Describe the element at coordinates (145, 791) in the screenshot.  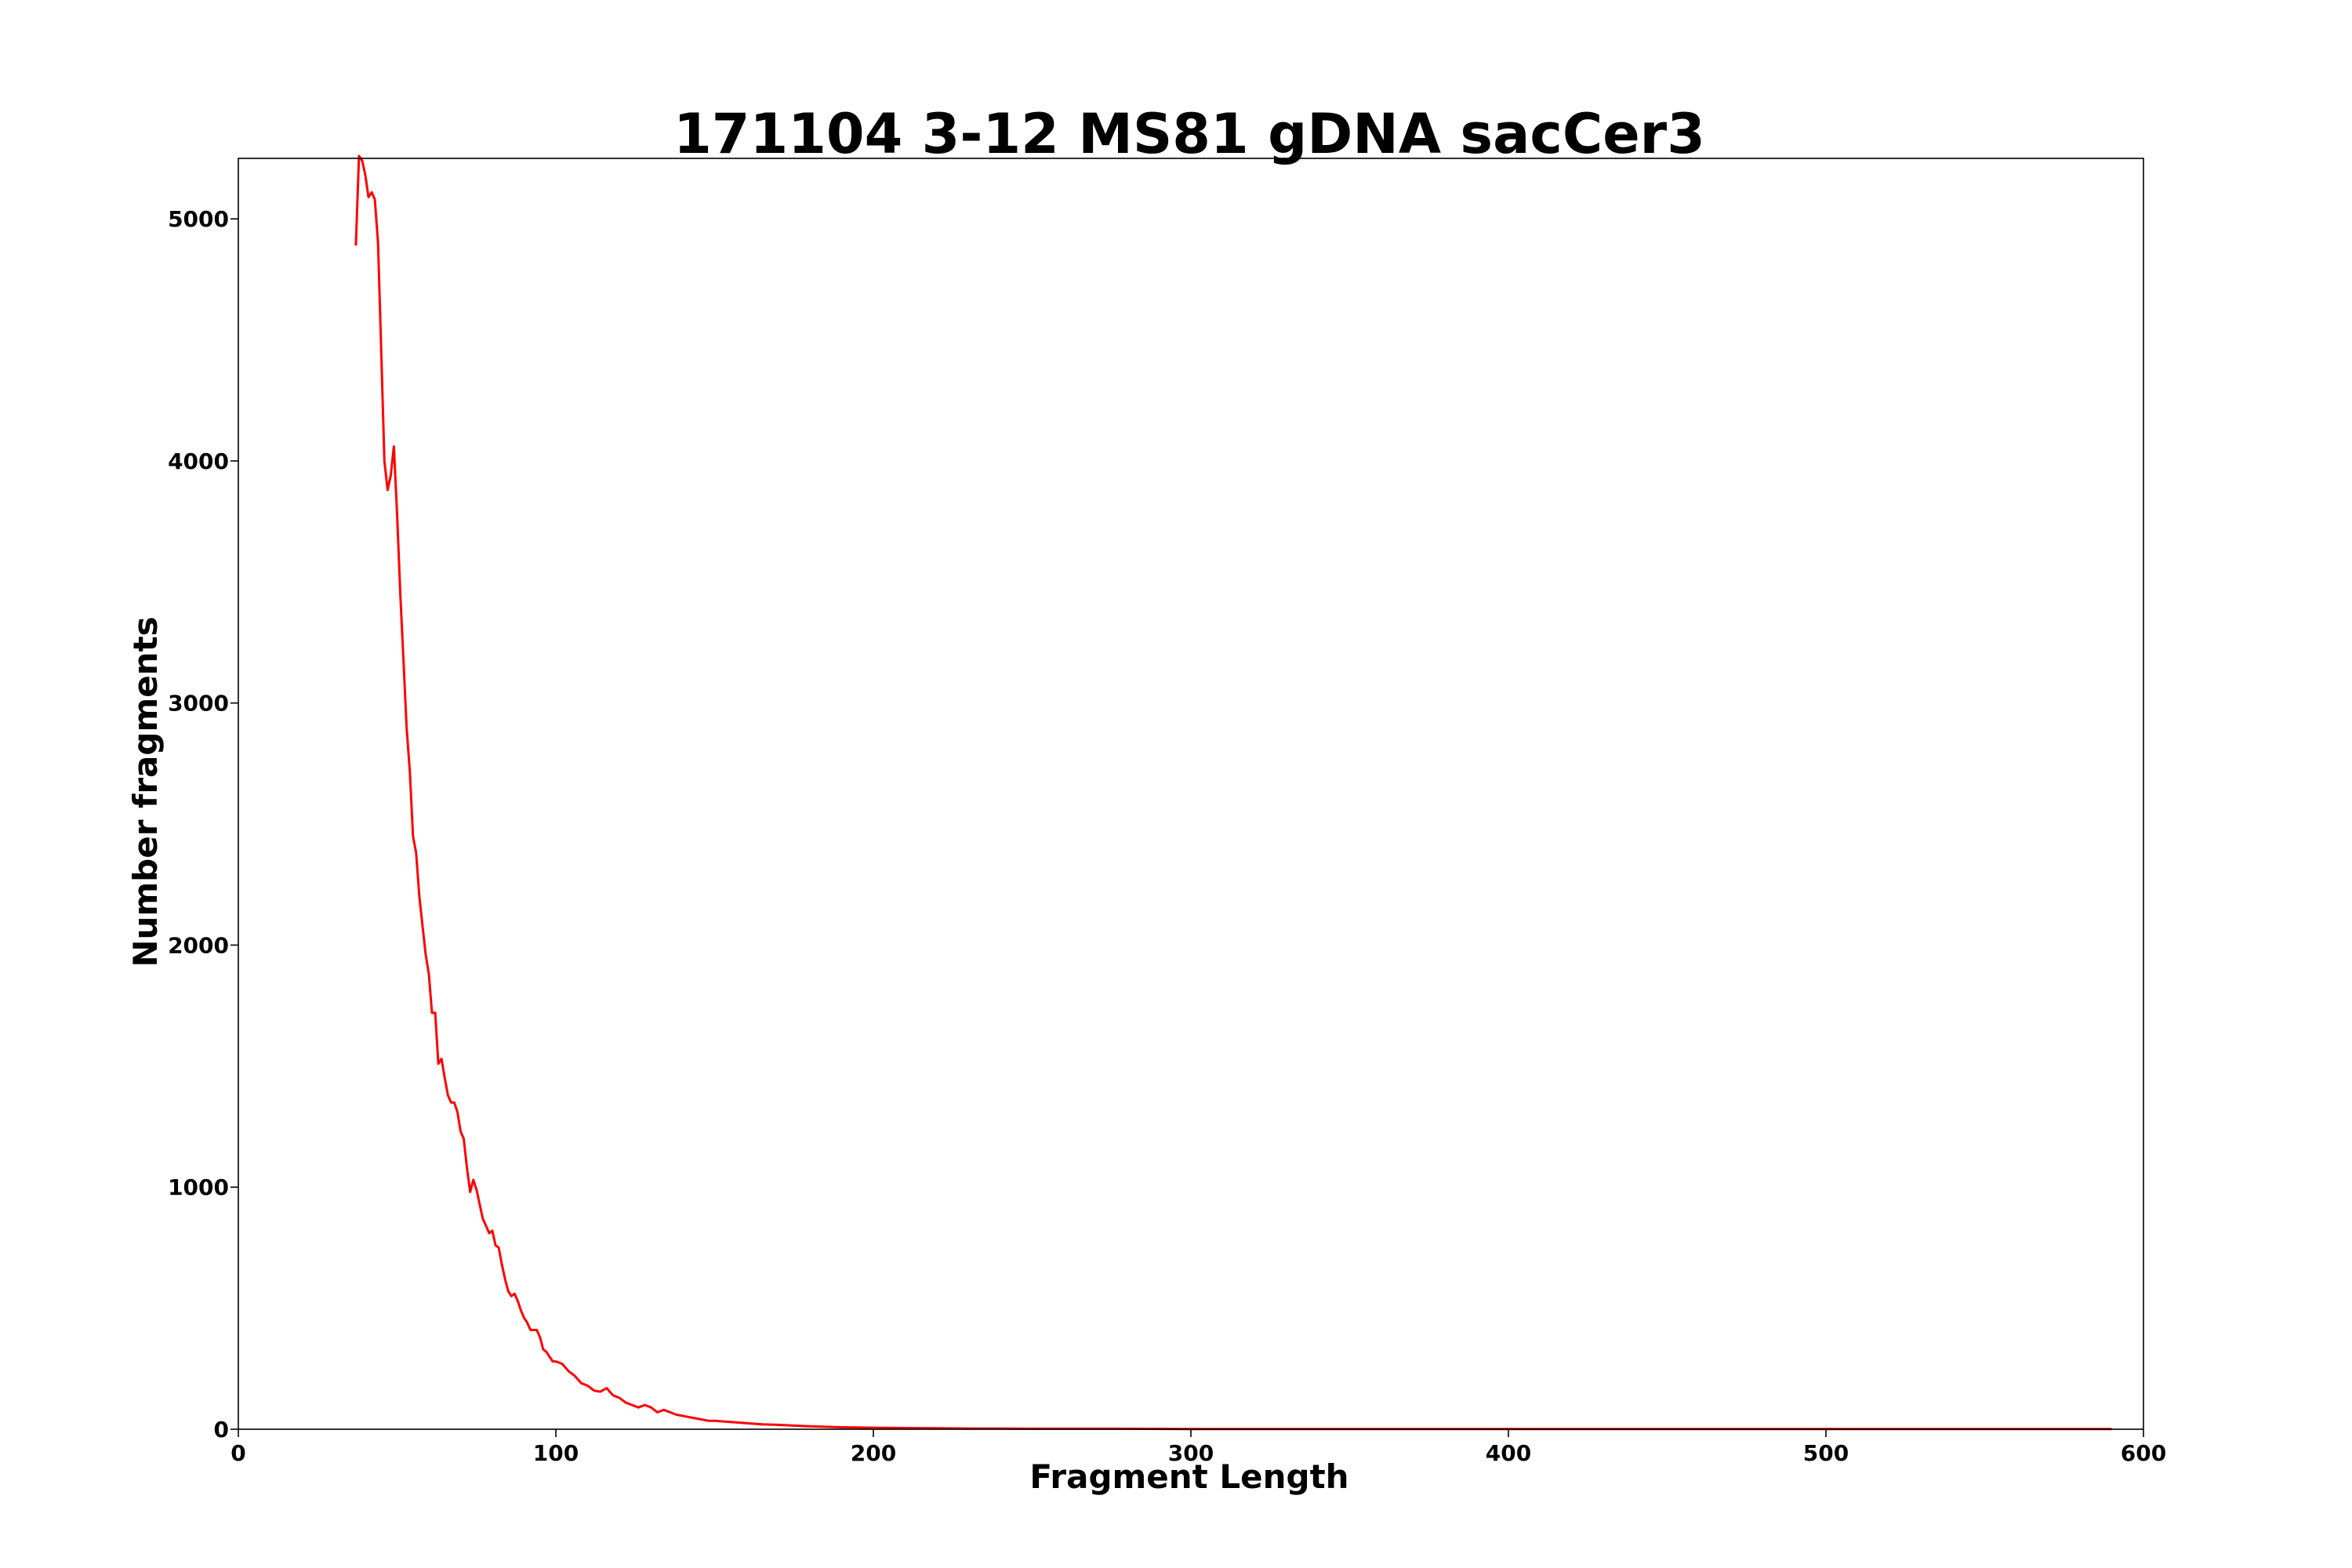
I see `y-axis-label: Number fragments` at that location.